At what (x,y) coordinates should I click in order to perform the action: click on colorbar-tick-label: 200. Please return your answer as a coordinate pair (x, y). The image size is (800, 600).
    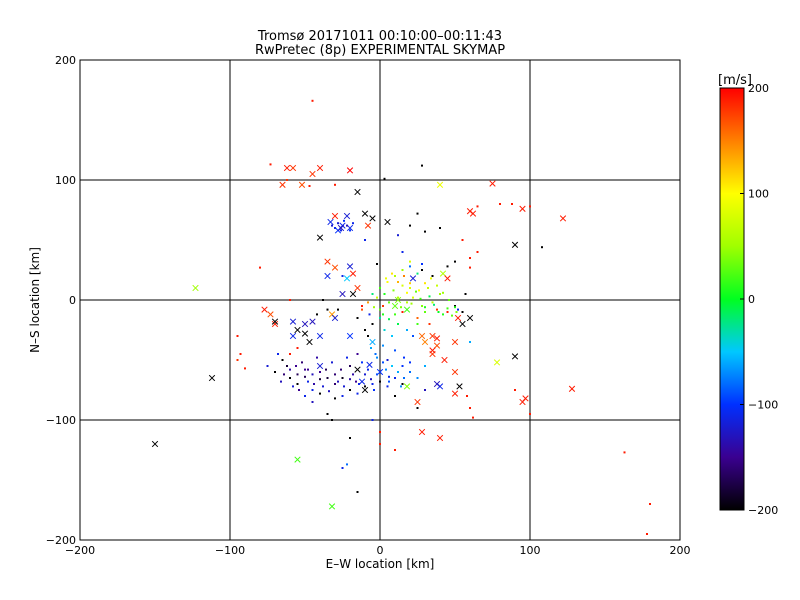
    Looking at the image, I should click on (758, 88).